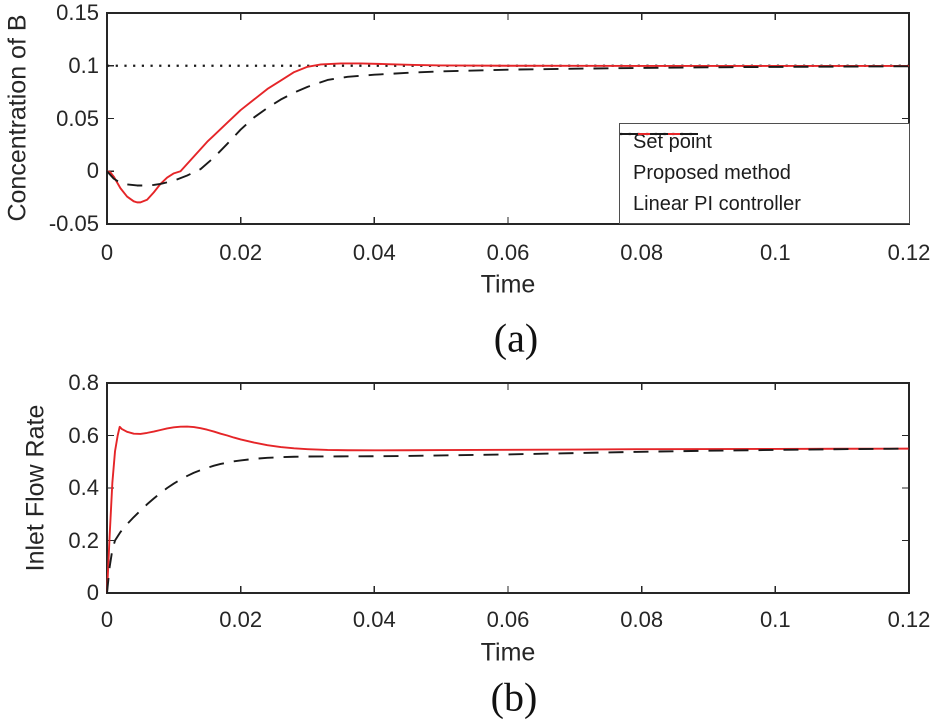  I want to click on y-tick-label: 0.6, so click(83, 435).